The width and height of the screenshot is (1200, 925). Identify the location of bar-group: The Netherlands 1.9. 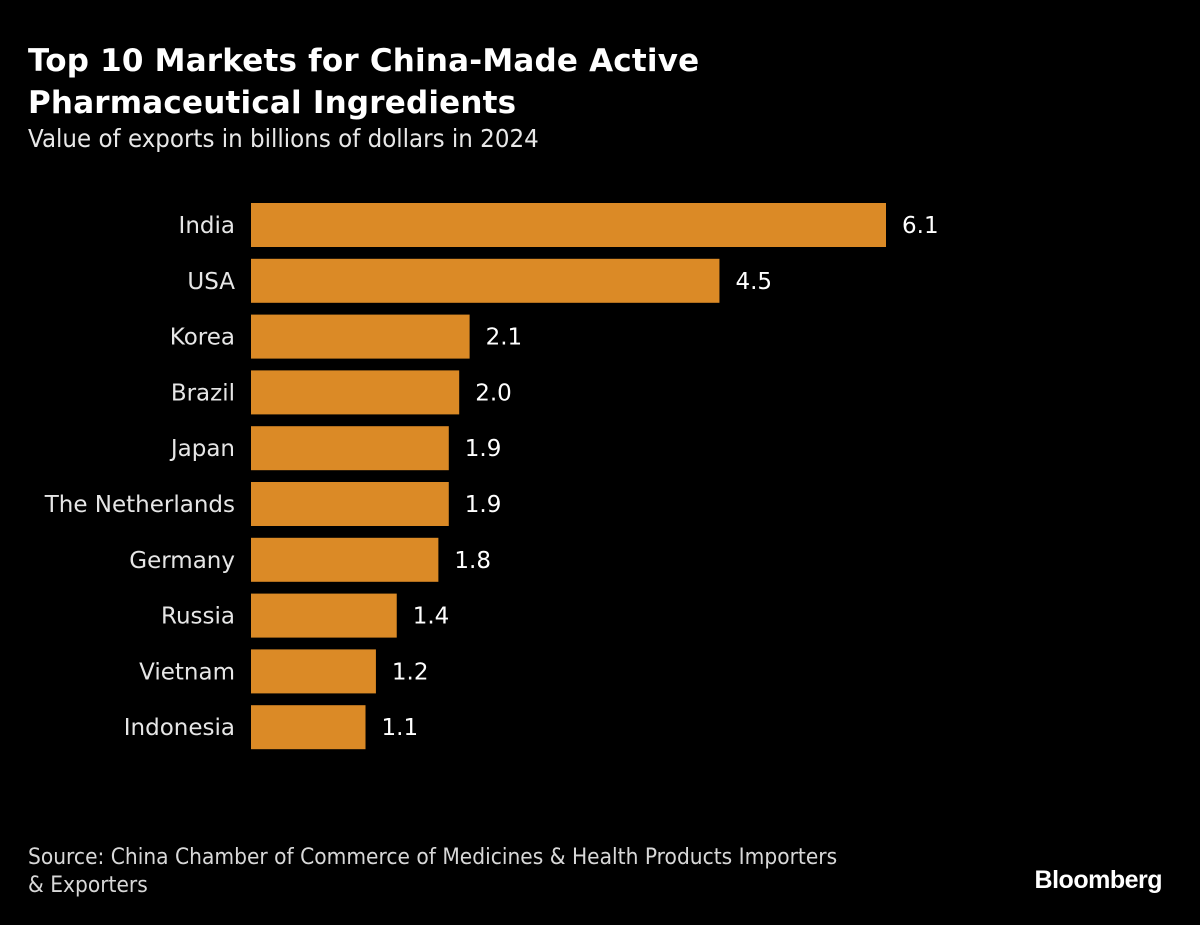
(273, 504).